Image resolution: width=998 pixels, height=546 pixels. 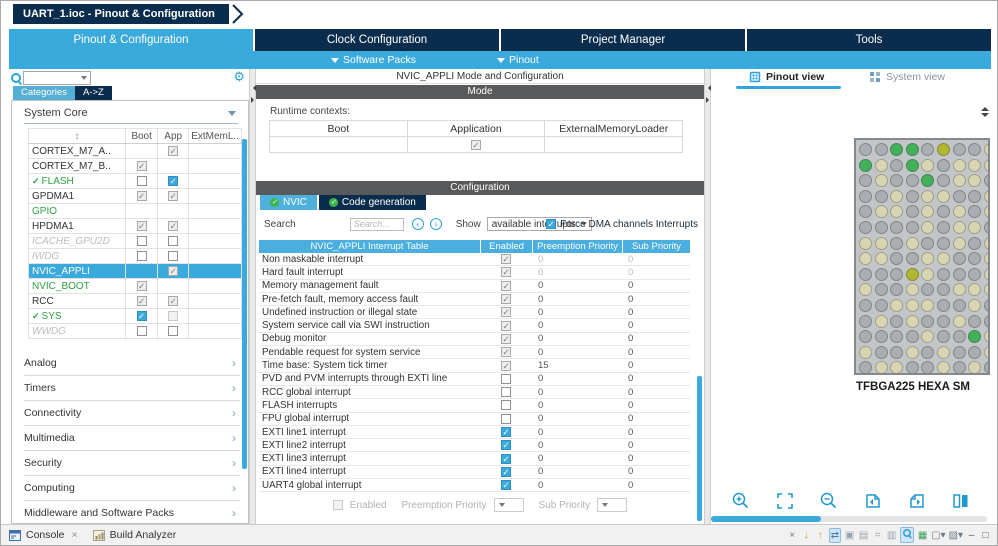 I want to click on interrupt-row-pendable-request-for-system-service: Pendable request for system service 0 0, so click(x=474, y=353).